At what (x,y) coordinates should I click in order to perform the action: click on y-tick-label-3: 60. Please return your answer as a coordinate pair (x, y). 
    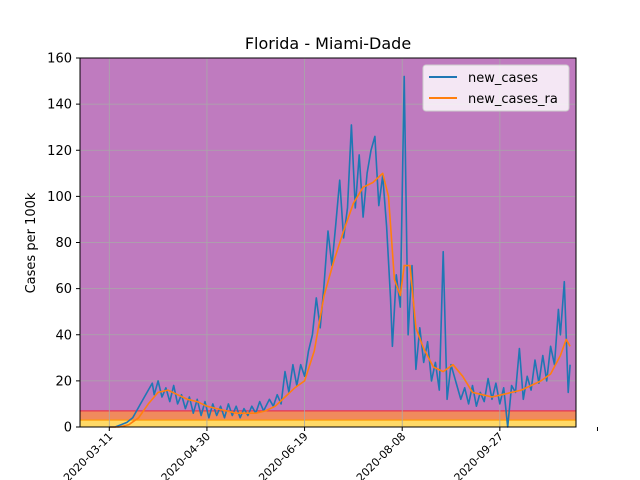
    Looking at the image, I should click on (63, 289).